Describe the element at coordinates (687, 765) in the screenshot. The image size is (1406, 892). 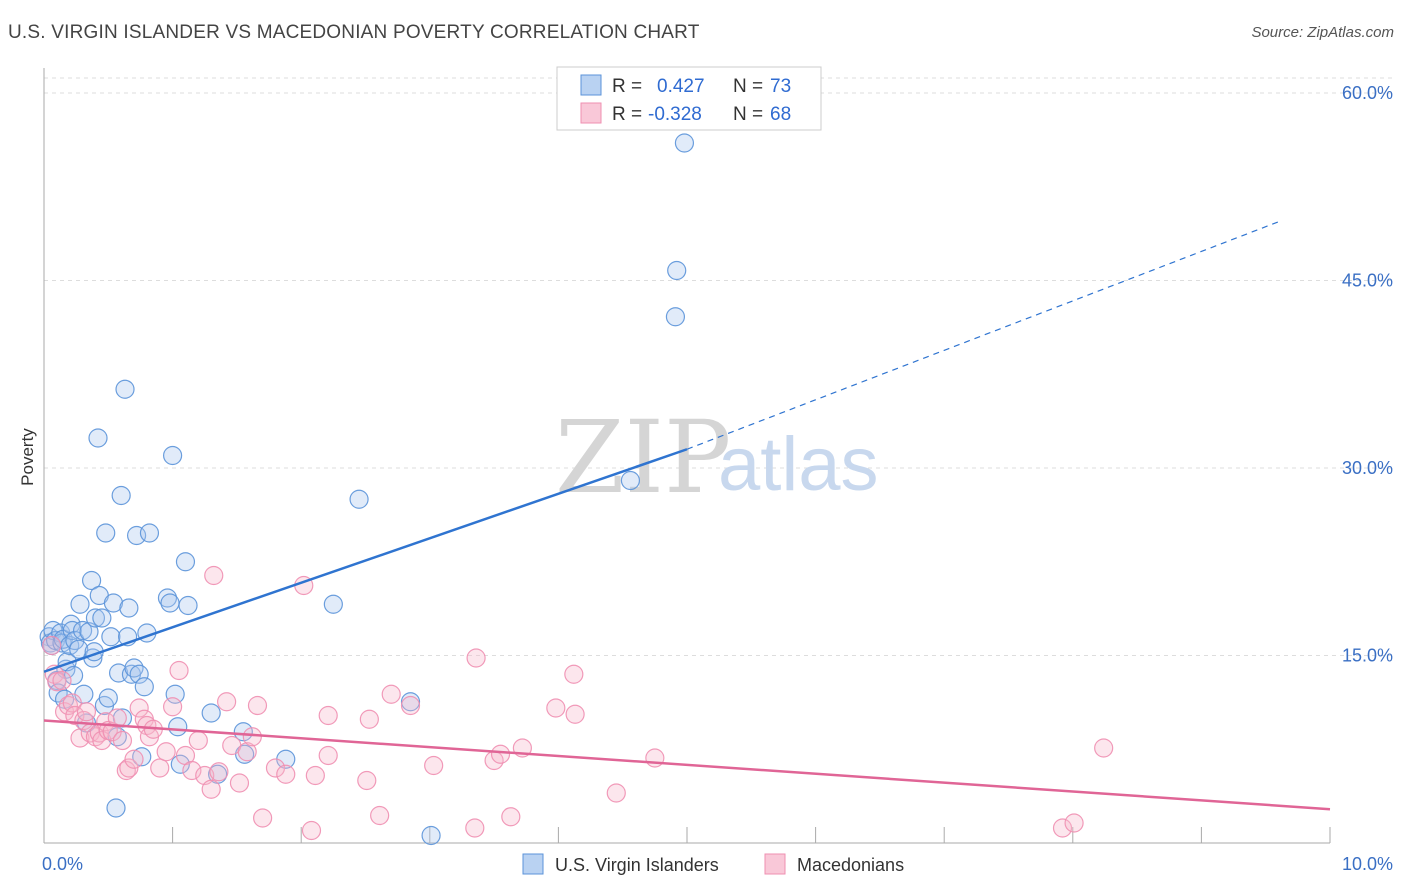
I see `macedonian-trend-line` at that location.